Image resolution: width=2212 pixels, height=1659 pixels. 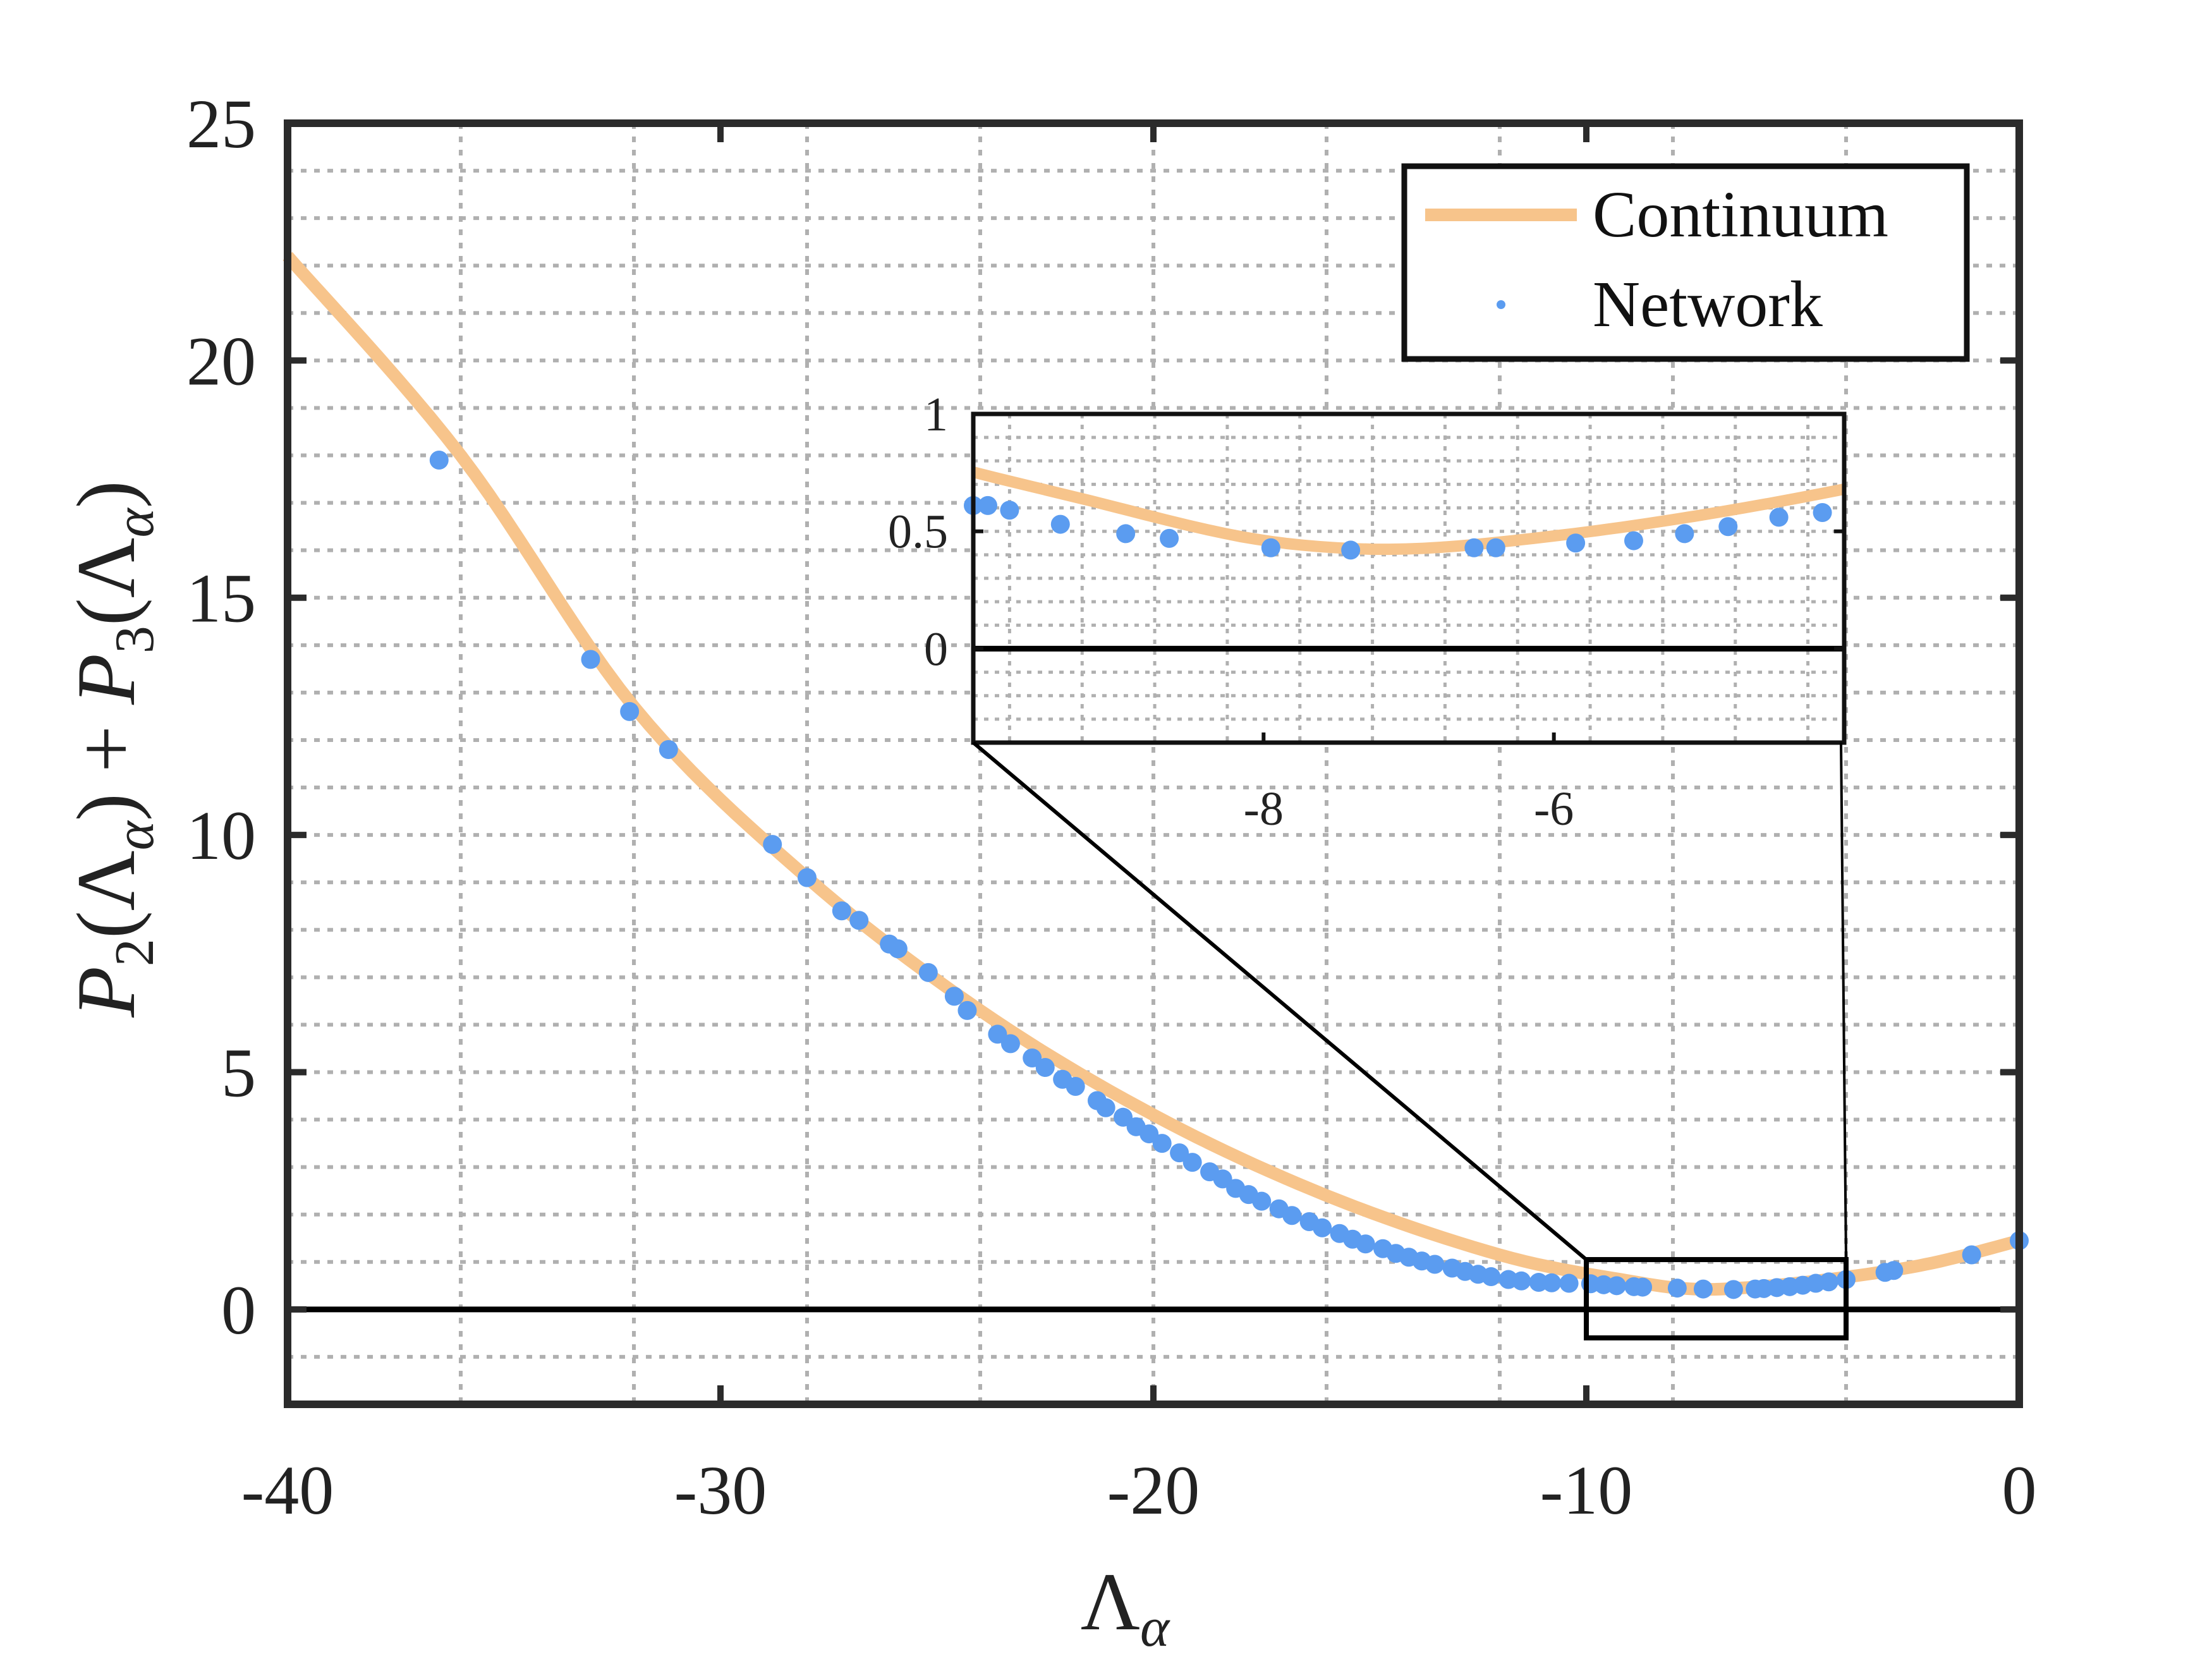 What do you see at coordinates (1398, 527) in the screenshot?
I see `inset-network-points` at bounding box center [1398, 527].